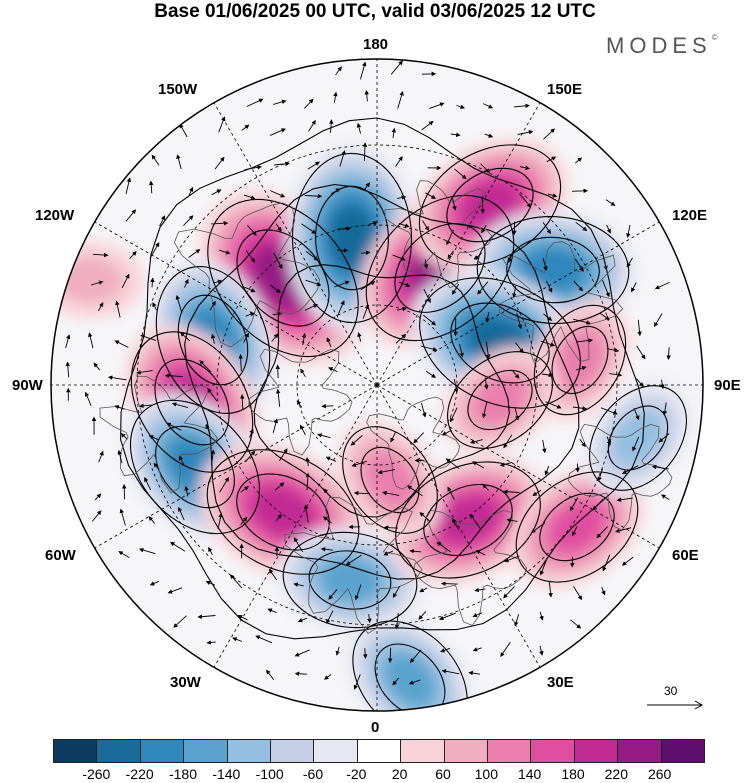  I want to click on lon-label-0: 0, so click(375, 727).